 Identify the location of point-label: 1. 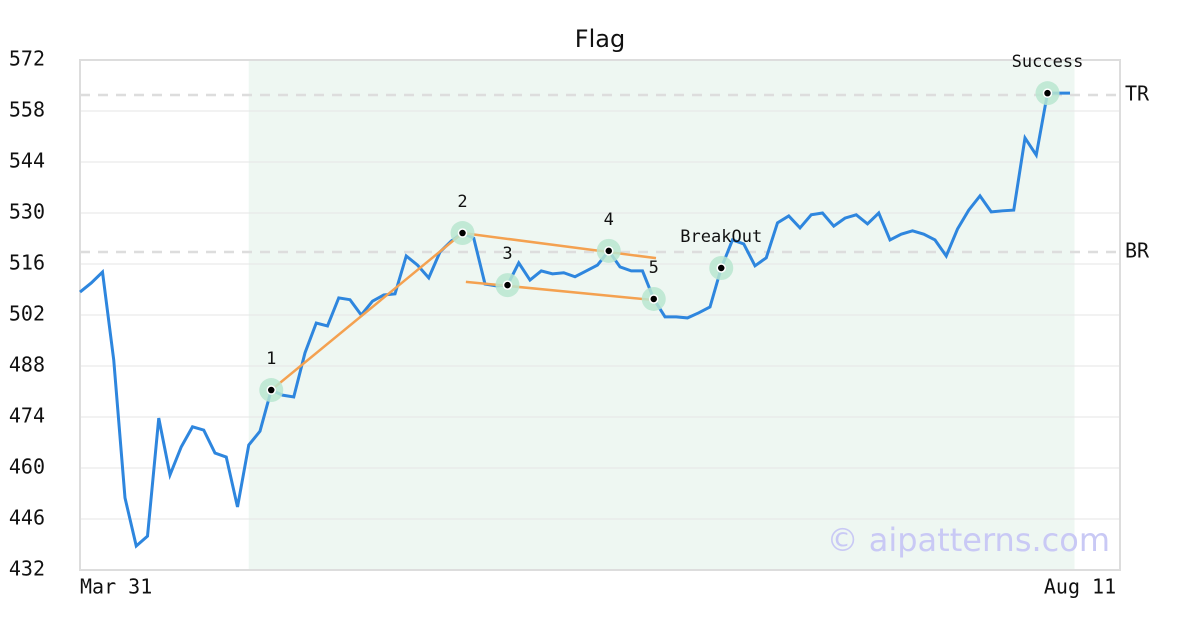
(271, 359).